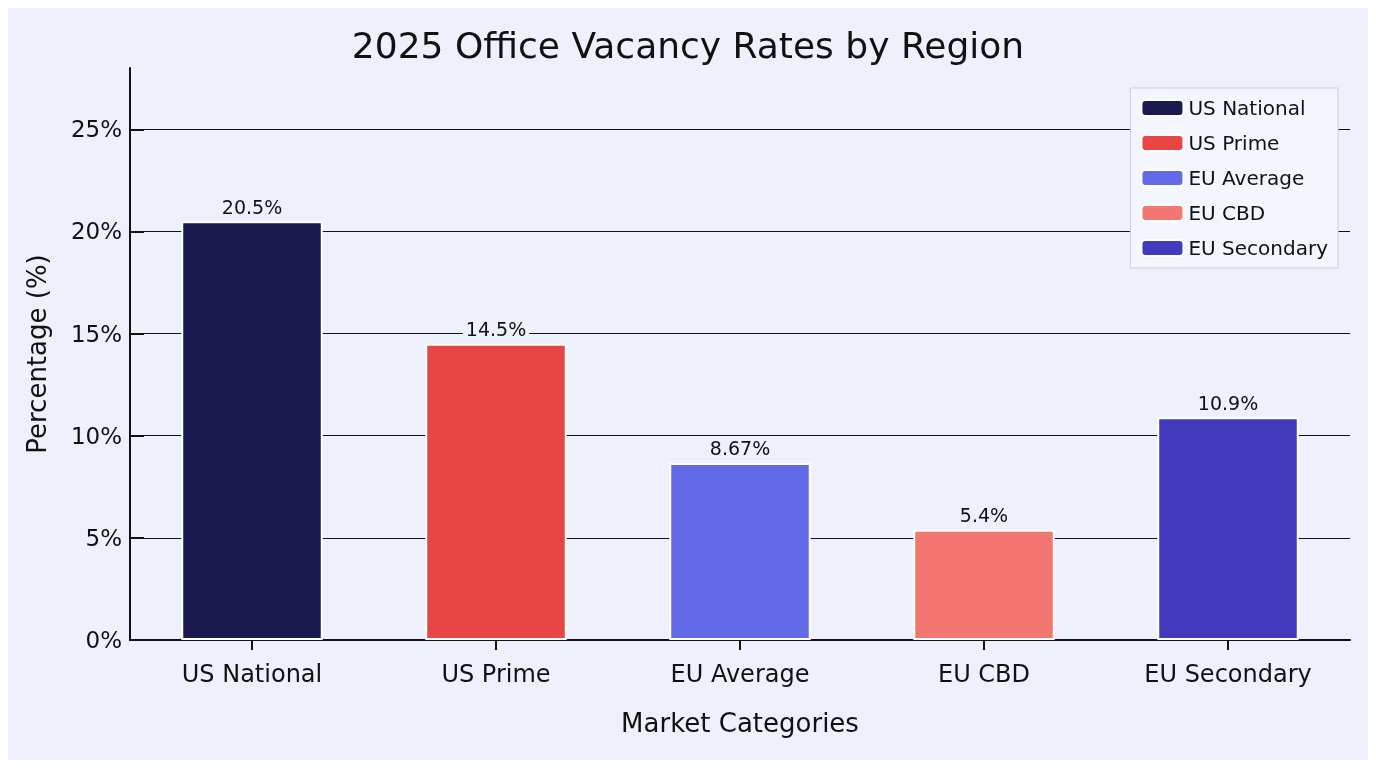 The image size is (1376, 768). I want to click on data-label: 8.67%, so click(740, 448).